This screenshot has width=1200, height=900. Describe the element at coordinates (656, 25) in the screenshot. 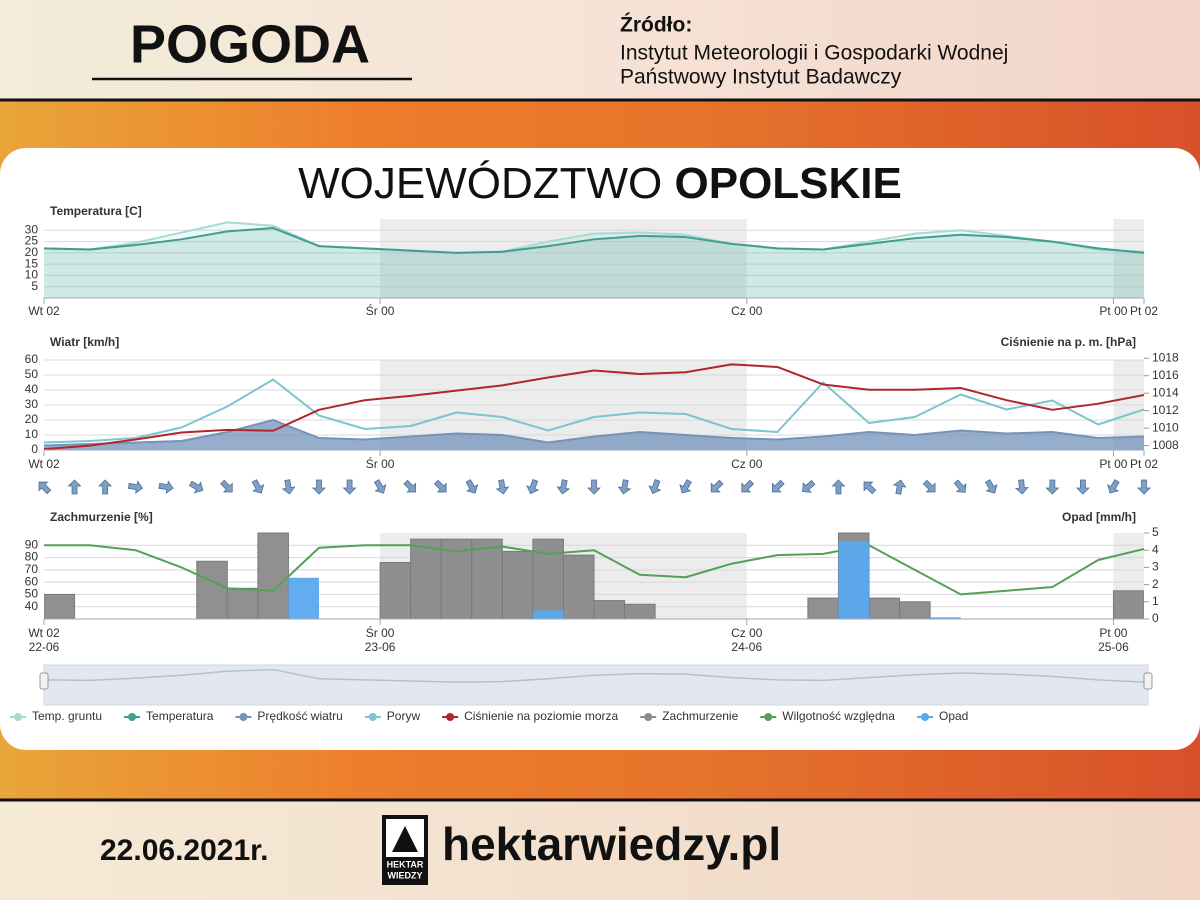

I see `source-label: Źródło:` at that location.